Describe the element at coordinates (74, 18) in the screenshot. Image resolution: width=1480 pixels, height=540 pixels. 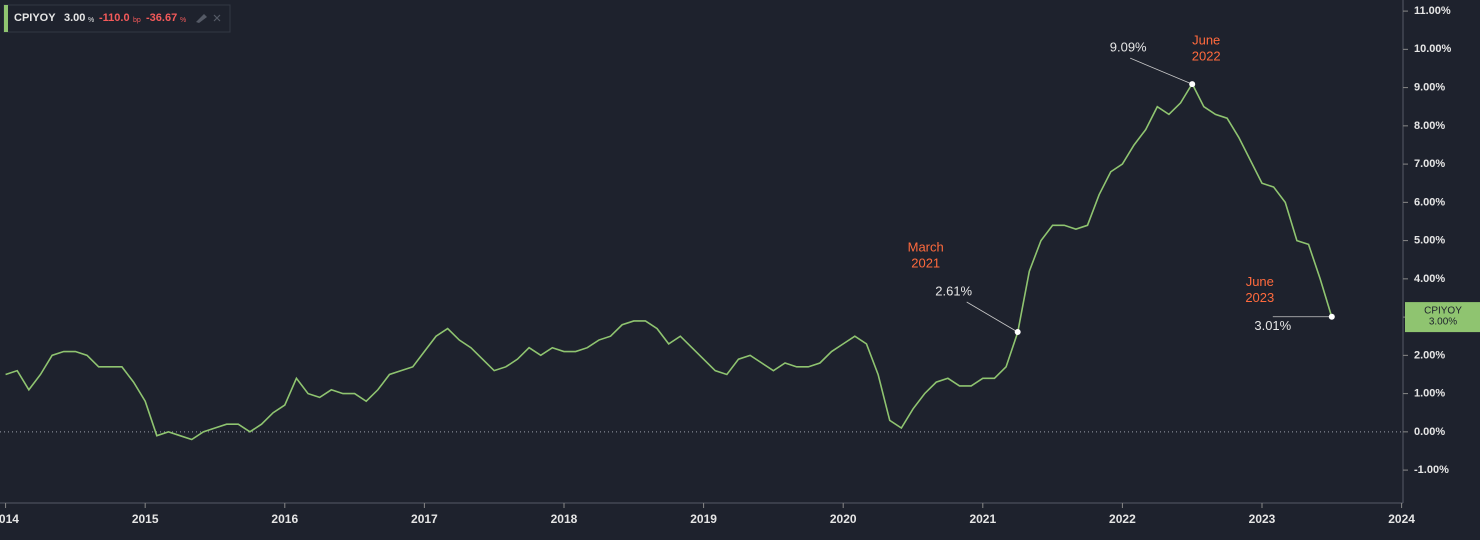
I see `last: 3.00` at that location.